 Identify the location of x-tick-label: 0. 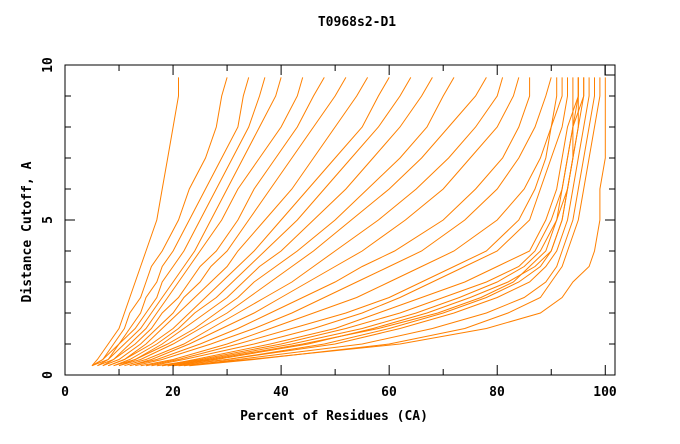
(65, 392).